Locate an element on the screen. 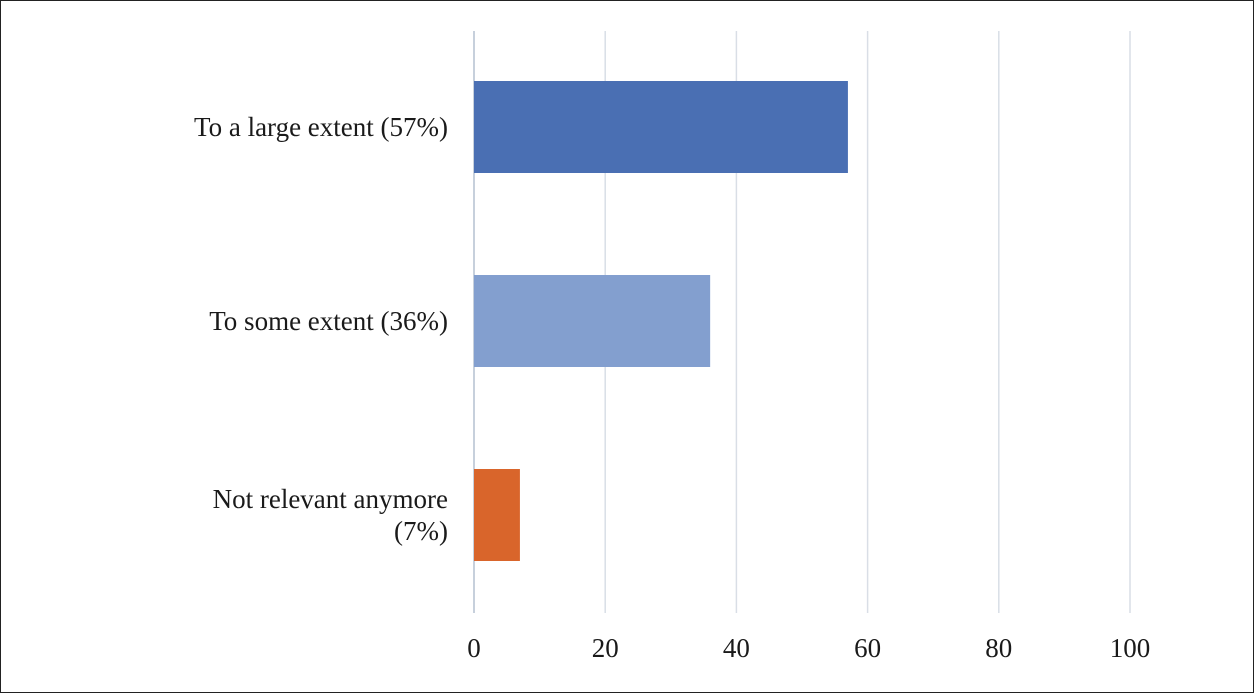  x-tick-label: 40 is located at coordinates (736, 648).